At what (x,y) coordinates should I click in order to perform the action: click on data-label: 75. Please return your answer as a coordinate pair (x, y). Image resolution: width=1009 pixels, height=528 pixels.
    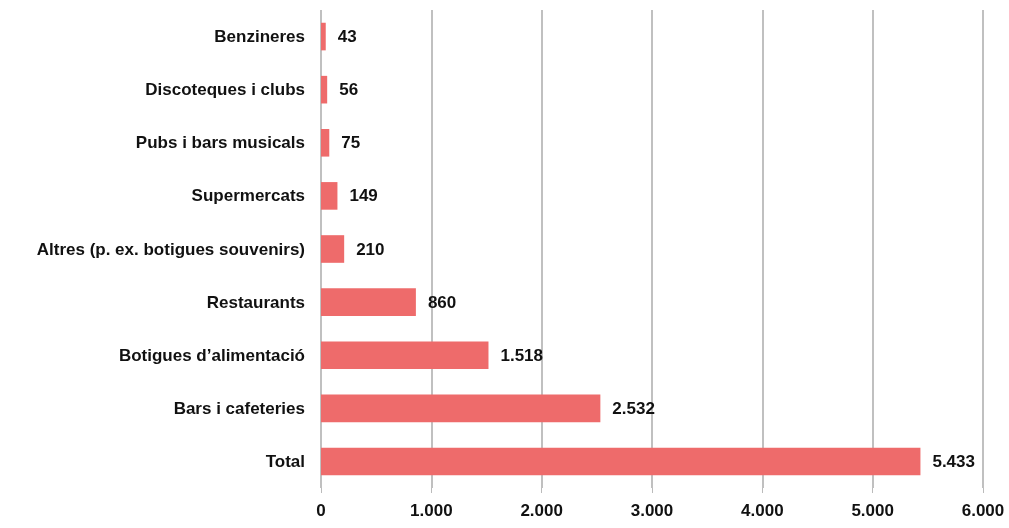
    Looking at the image, I should click on (351, 143).